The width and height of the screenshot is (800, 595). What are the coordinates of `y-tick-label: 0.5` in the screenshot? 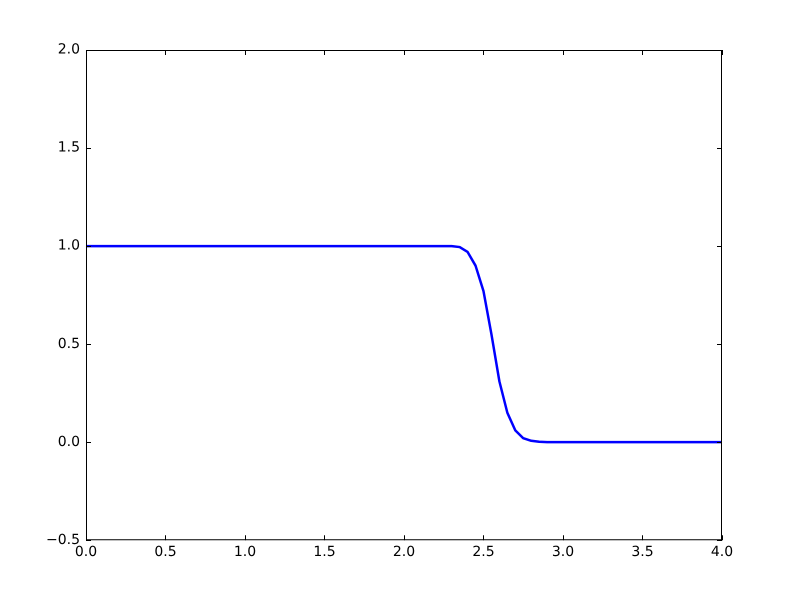 It's located at (69, 344).